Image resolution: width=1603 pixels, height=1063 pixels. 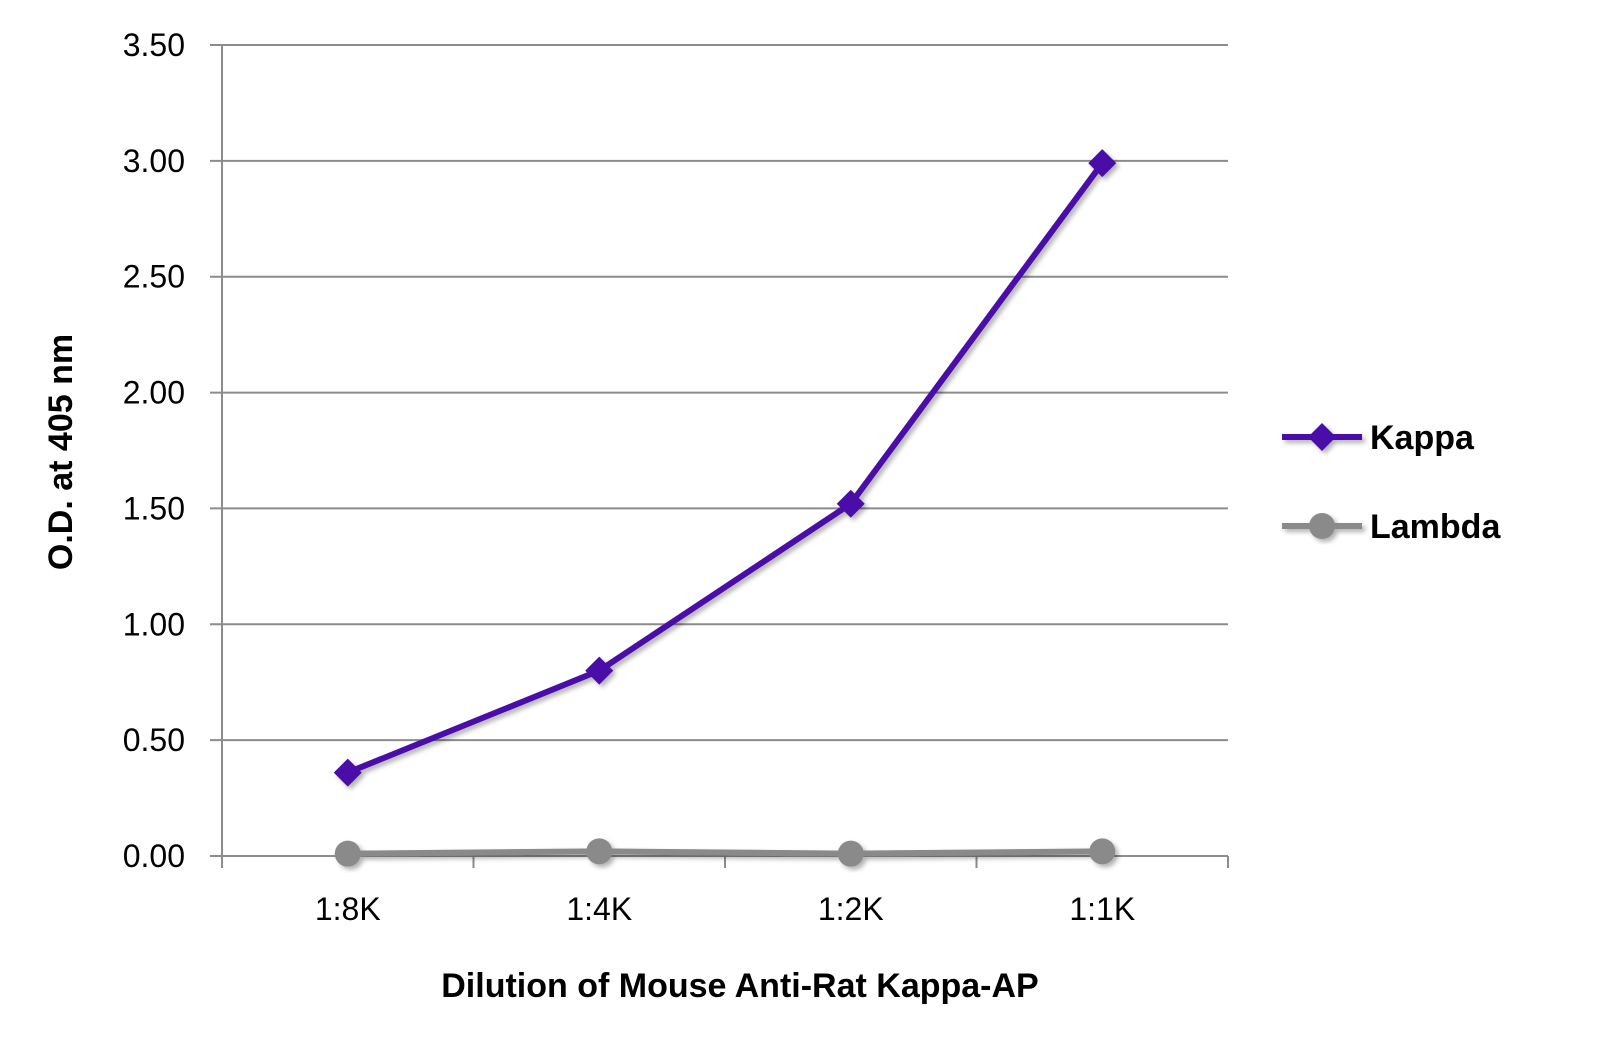 What do you see at coordinates (154, 740) in the screenshot?
I see `y-tick-label: 0.50` at bounding box center [154, 740].